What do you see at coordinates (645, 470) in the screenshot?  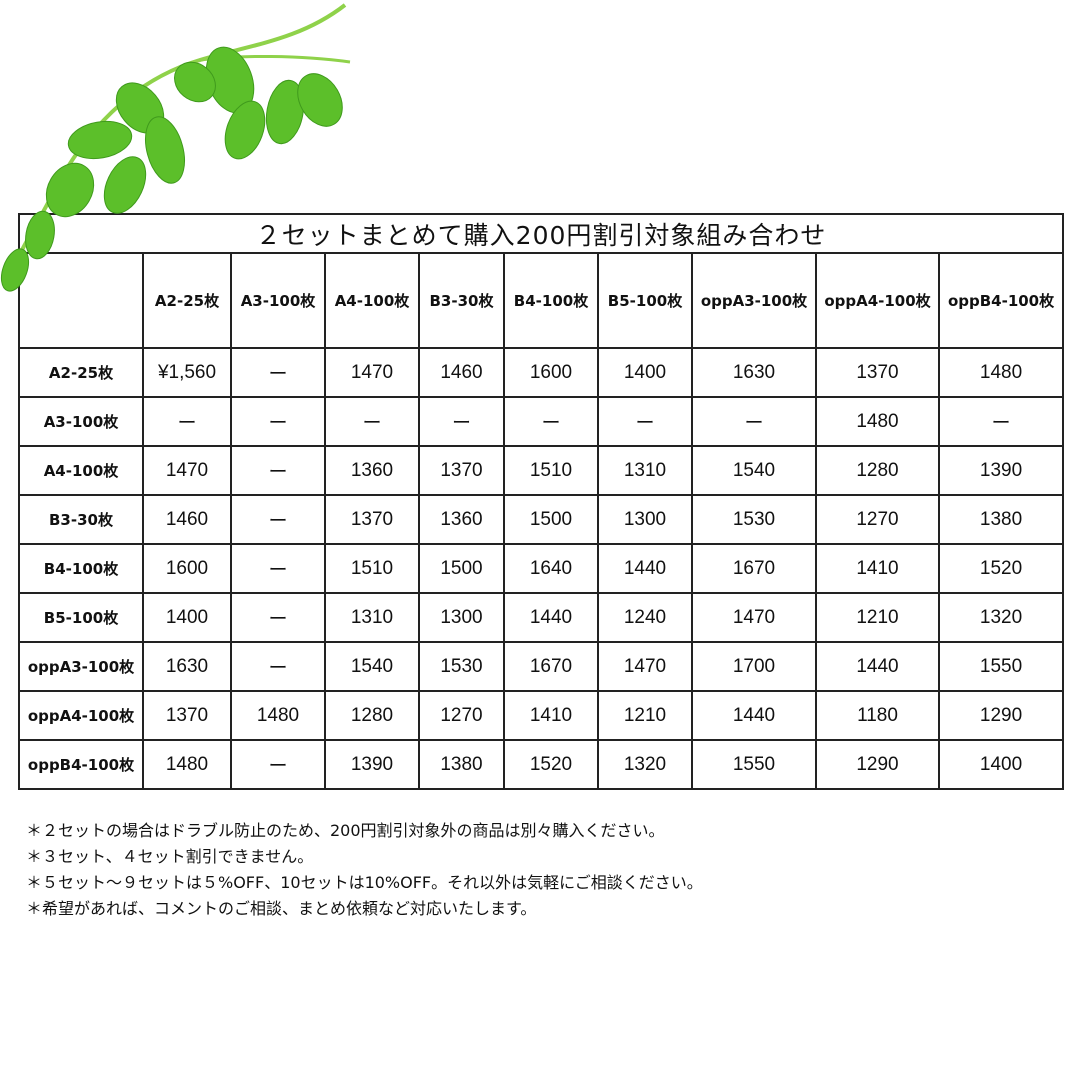 I see `price-cell: 1310` at bounding box center [645, 470].